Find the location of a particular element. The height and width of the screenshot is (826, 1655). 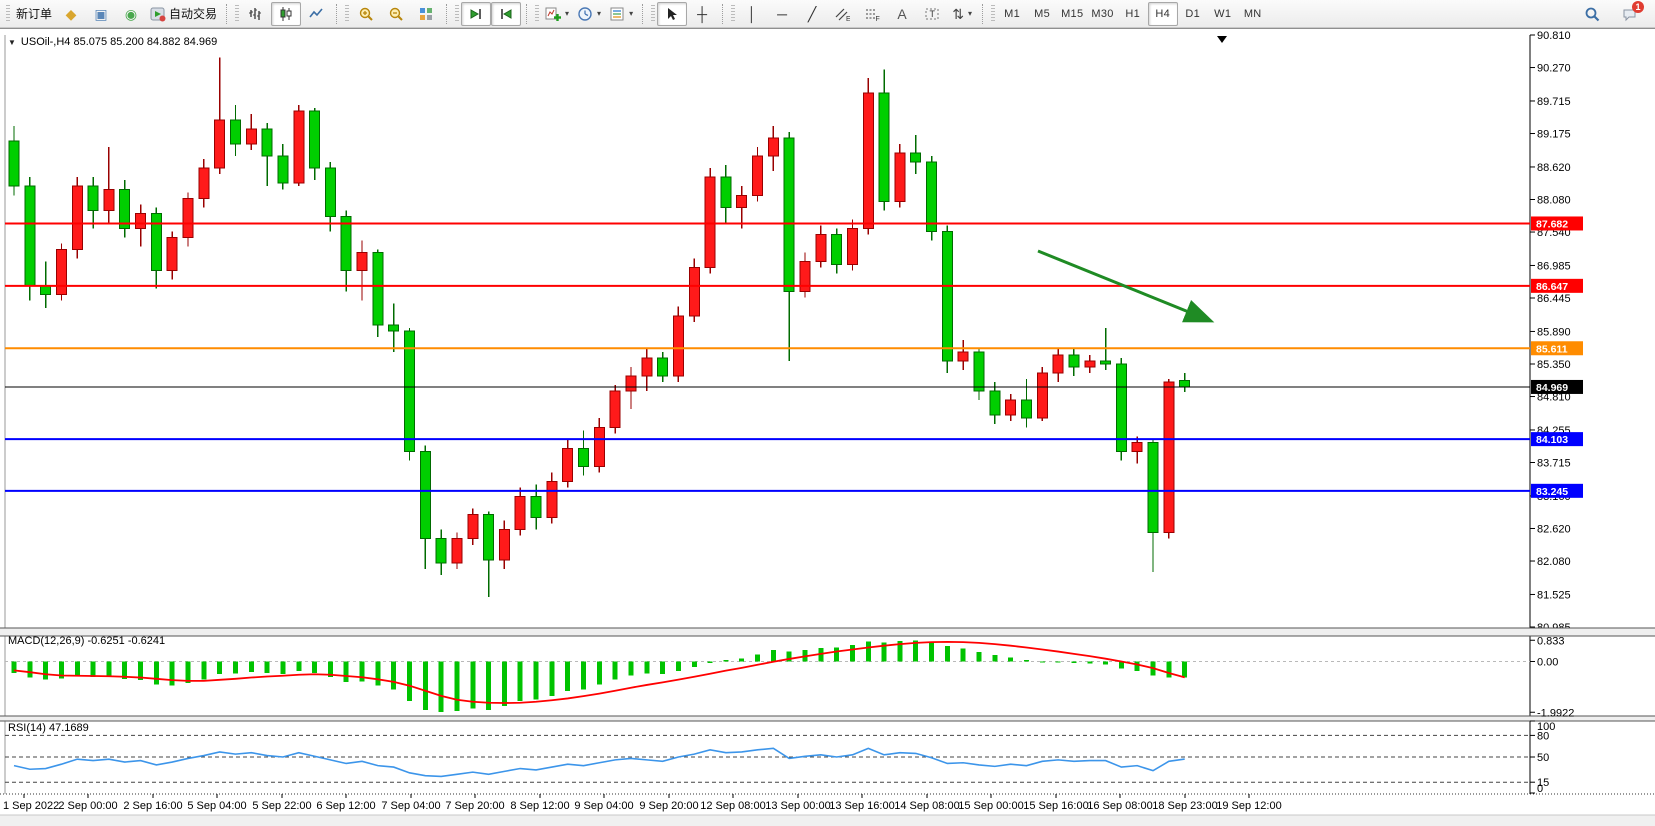

timeframe-m15: M15 is located at coordinates (1072, 14).